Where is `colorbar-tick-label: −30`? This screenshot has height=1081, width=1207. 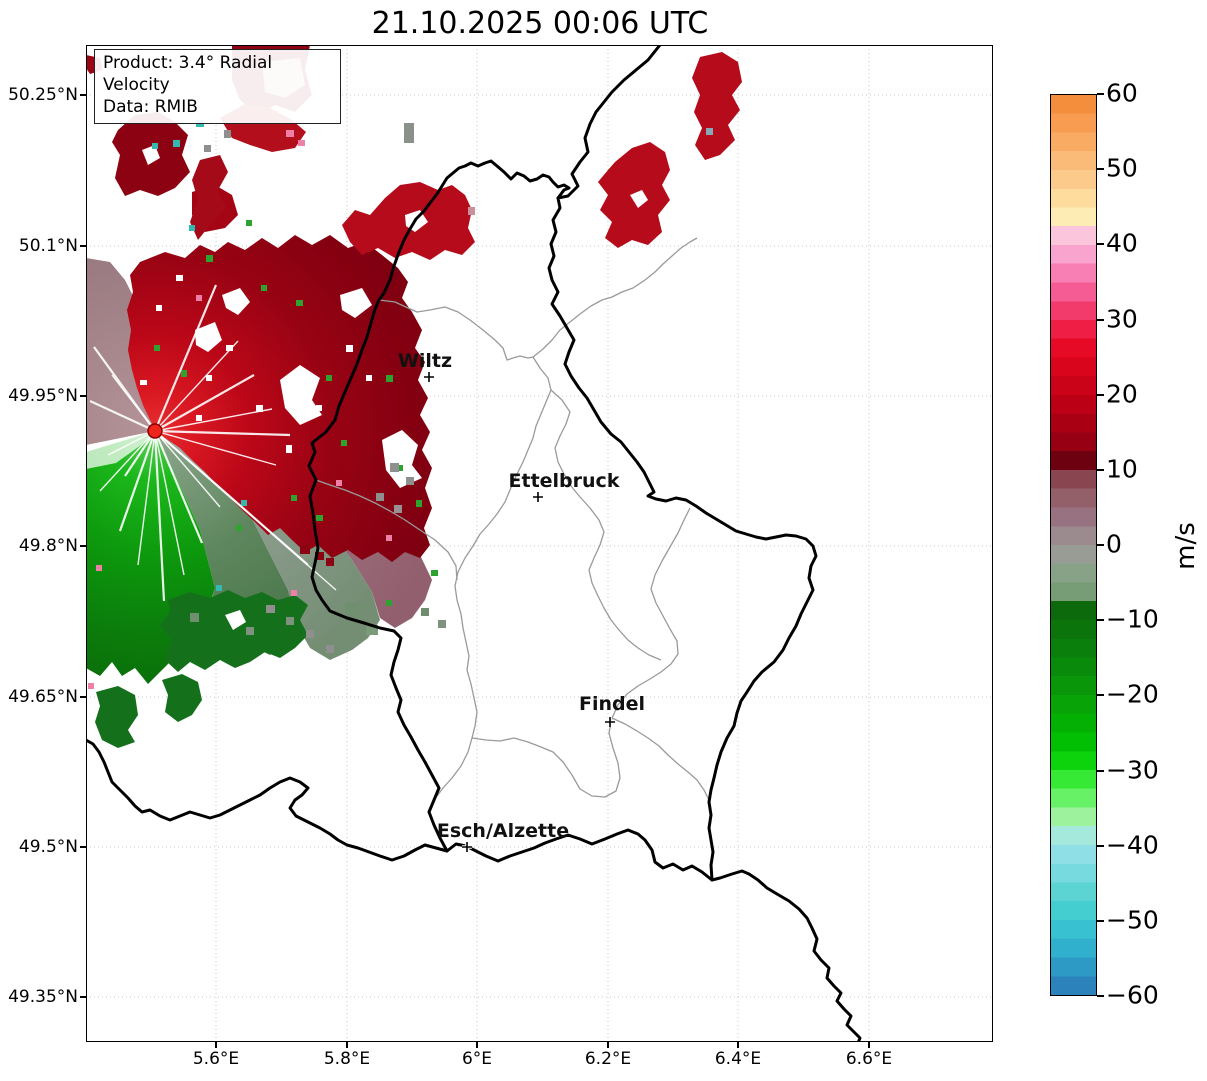
colorbar-tick-label: −30 is located at coordinates (1132, 769).